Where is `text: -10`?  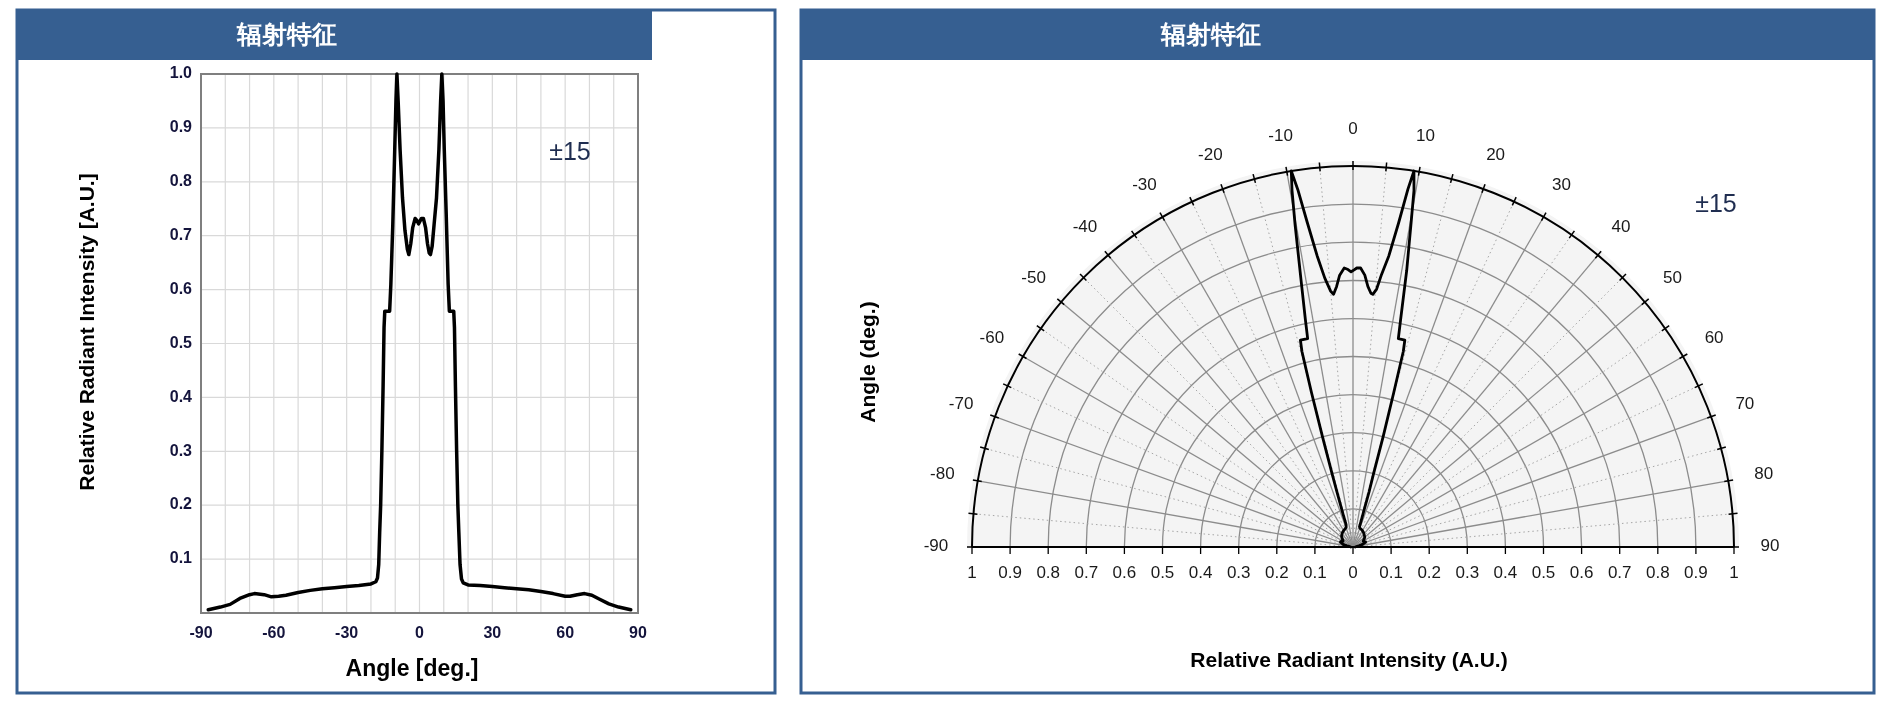 text: -10 is located at coordinates (1280, 135).